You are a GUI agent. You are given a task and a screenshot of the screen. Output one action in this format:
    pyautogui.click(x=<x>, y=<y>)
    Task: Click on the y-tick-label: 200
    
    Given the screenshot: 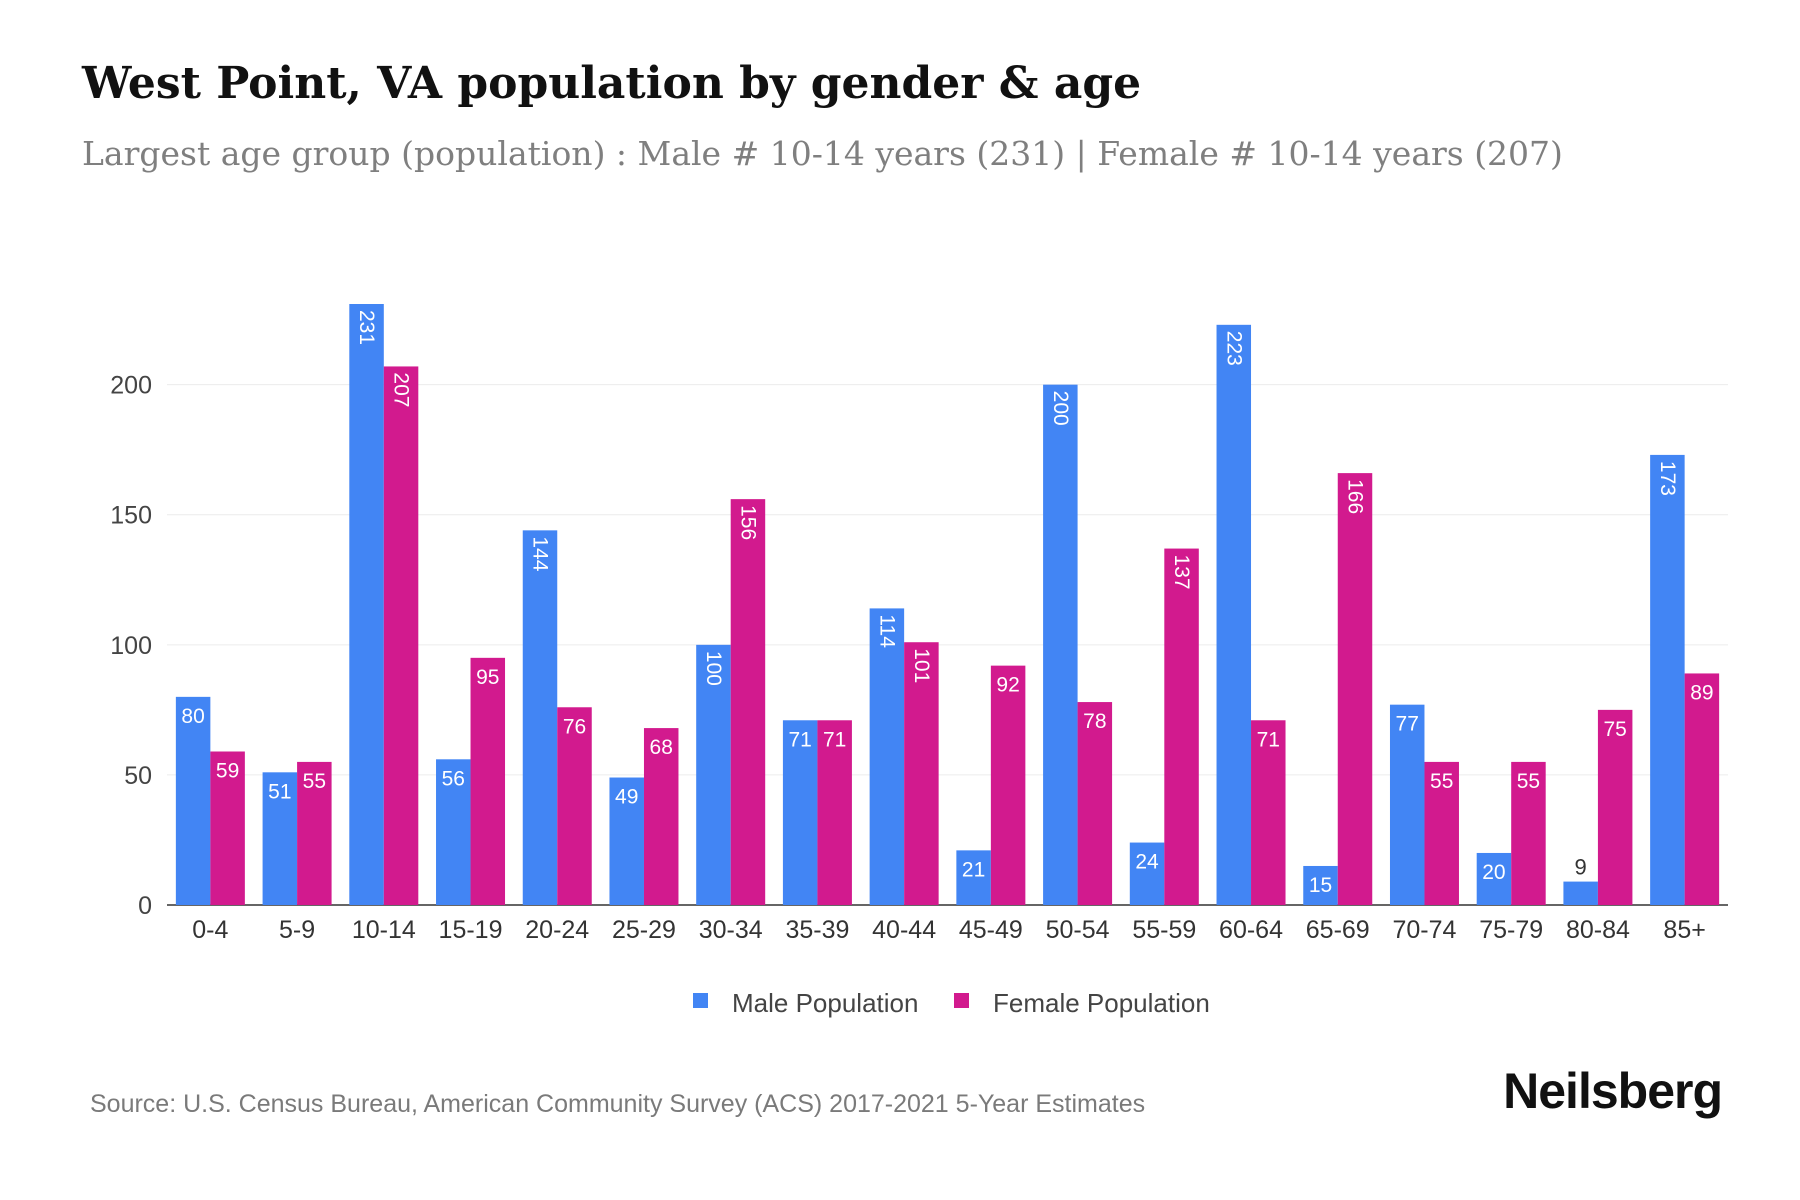 What is the action you would take?
    pyautogui.click(x=131, y=386)
    